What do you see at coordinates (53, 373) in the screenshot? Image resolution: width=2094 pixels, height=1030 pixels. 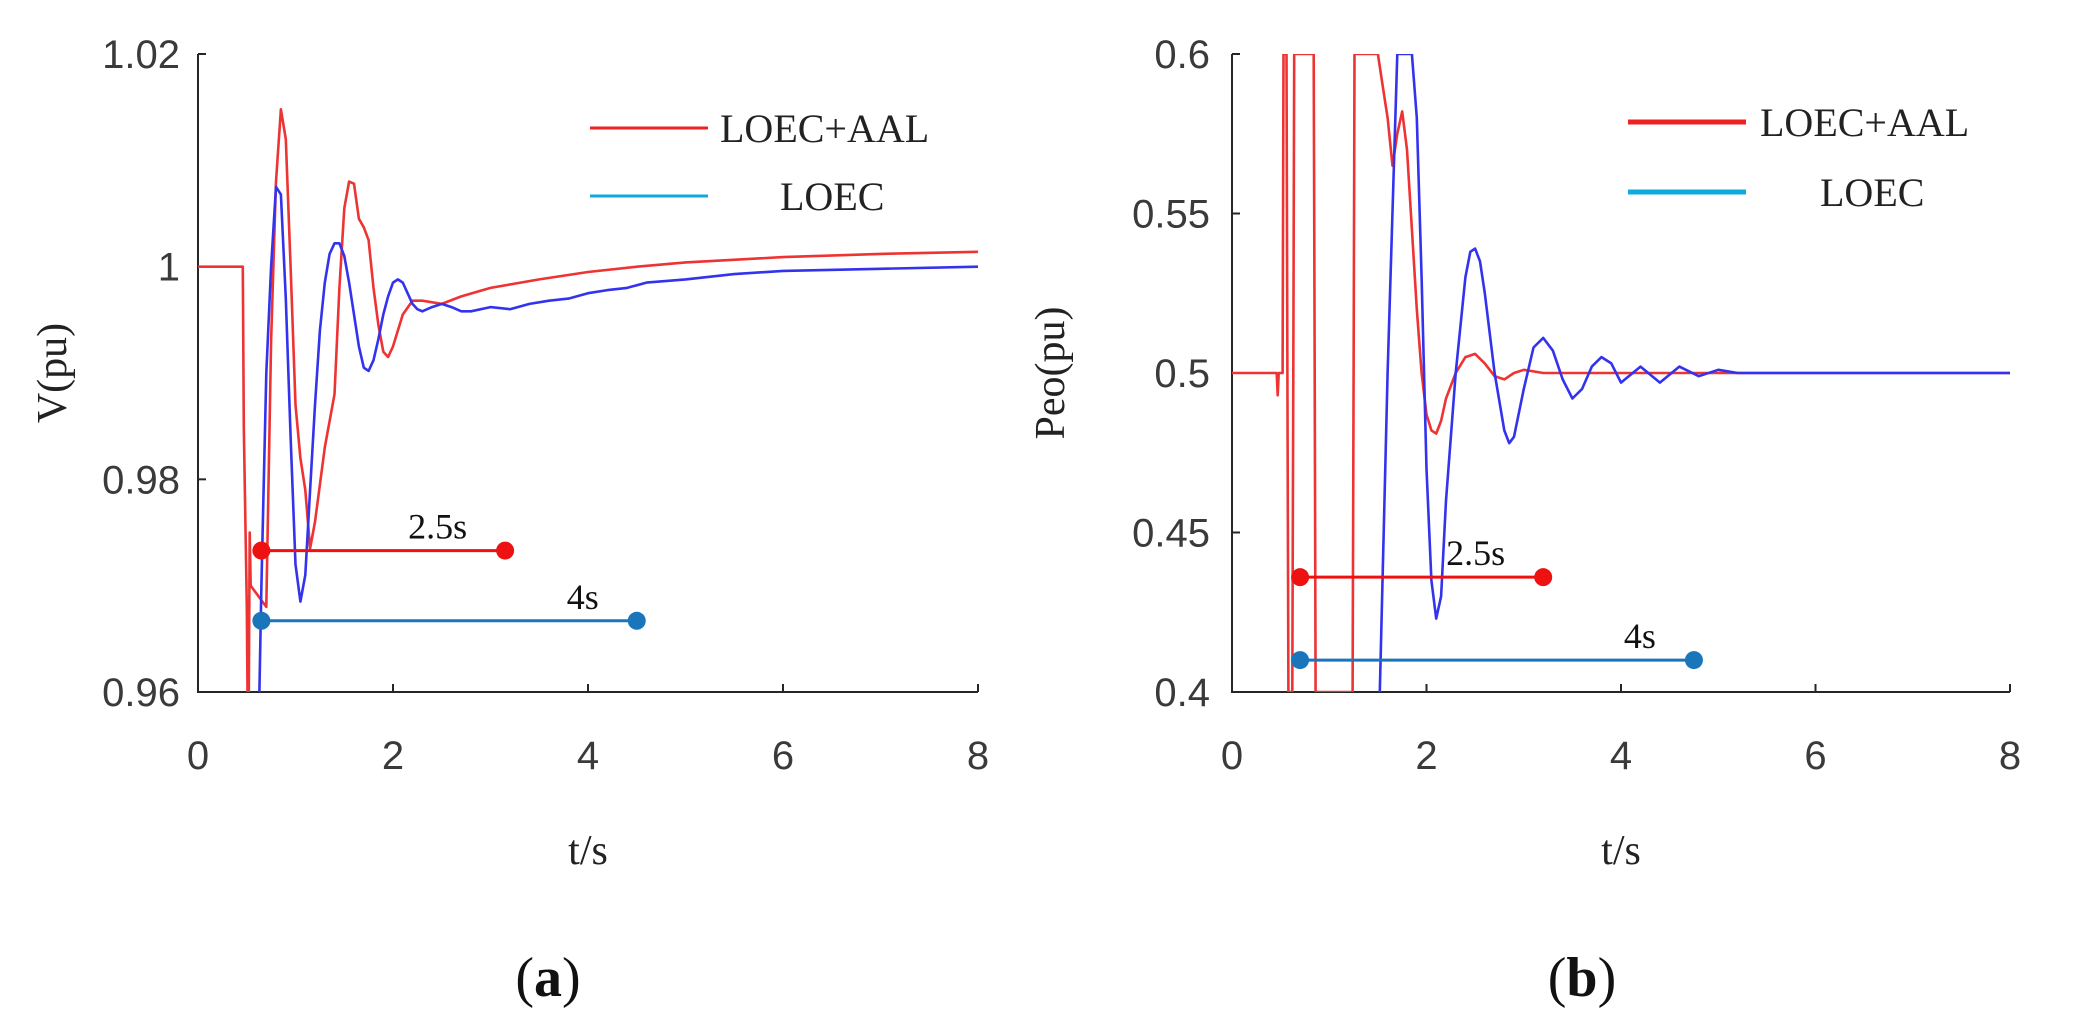 I see `y-axis-label: V(pu)` at bounding box center [53, 373].